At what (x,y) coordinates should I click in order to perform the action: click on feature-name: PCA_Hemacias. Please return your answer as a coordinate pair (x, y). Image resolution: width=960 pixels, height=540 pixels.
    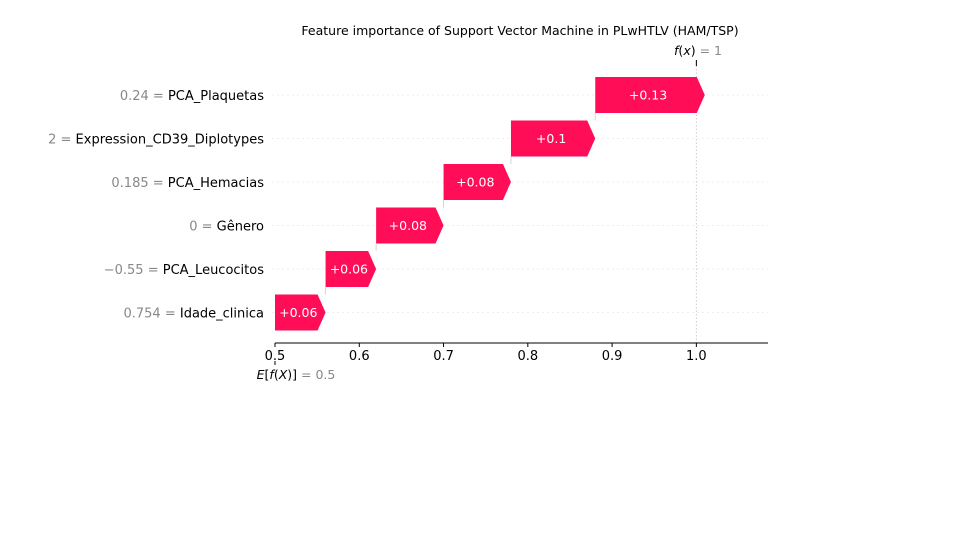
    Looking at the image, I should click on (216, 183).